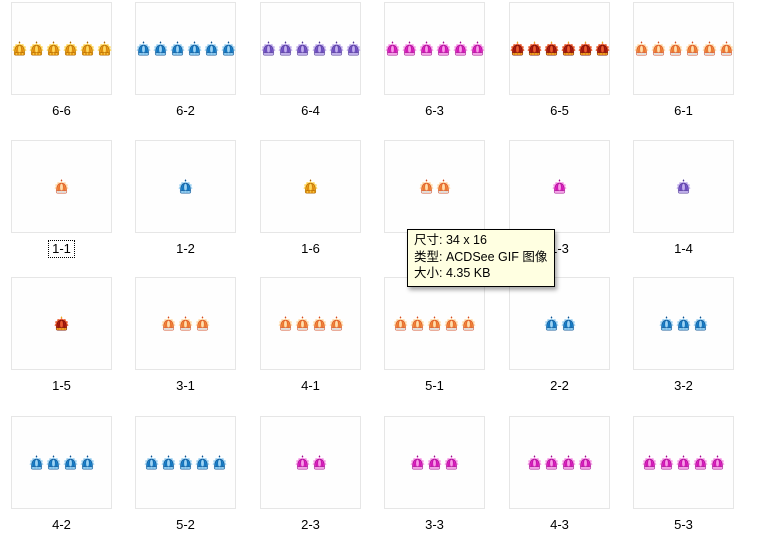 The width and height of the screenshot is (774, 552). I want to click on file-label: 4-1, so click(310, 386).